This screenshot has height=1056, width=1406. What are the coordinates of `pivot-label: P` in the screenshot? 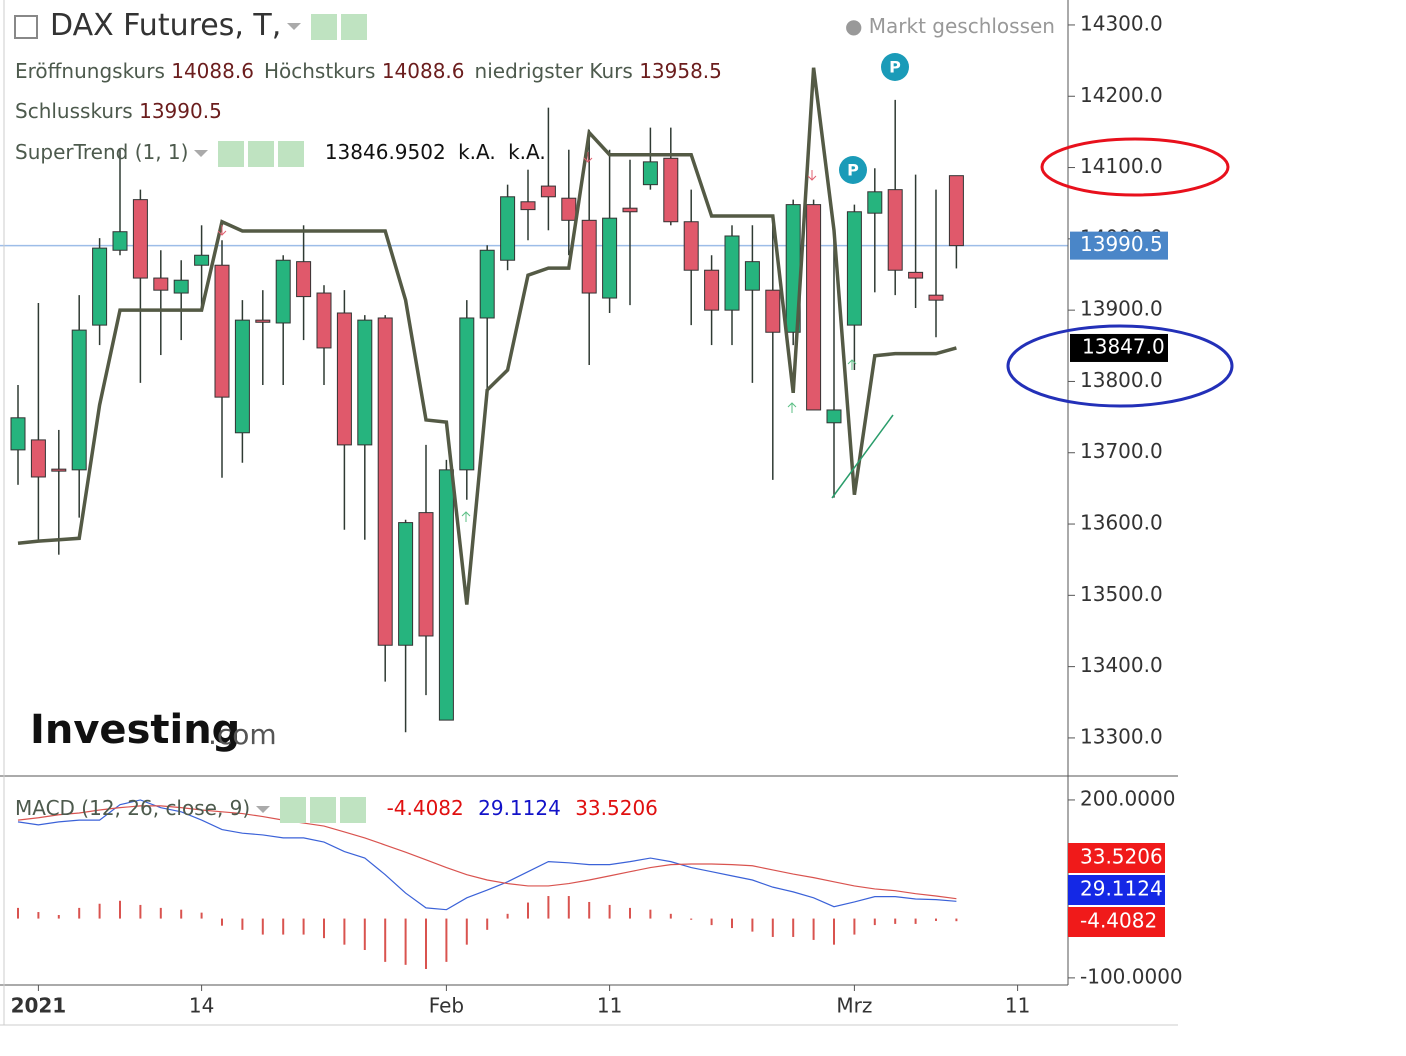 It's located at (895, 67).